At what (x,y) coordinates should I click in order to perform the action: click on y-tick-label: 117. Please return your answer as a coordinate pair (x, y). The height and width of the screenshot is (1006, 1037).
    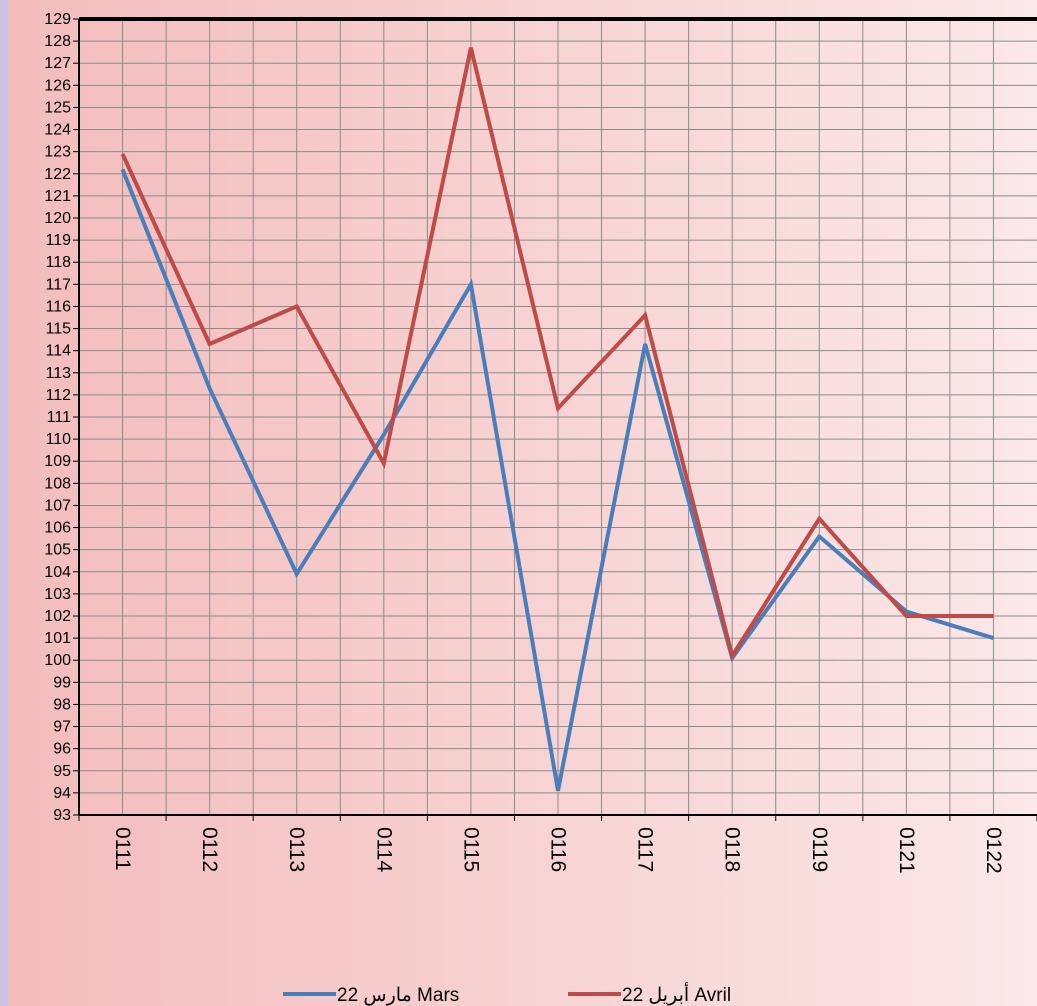
    Looking at the image, I should click on (58, 284).